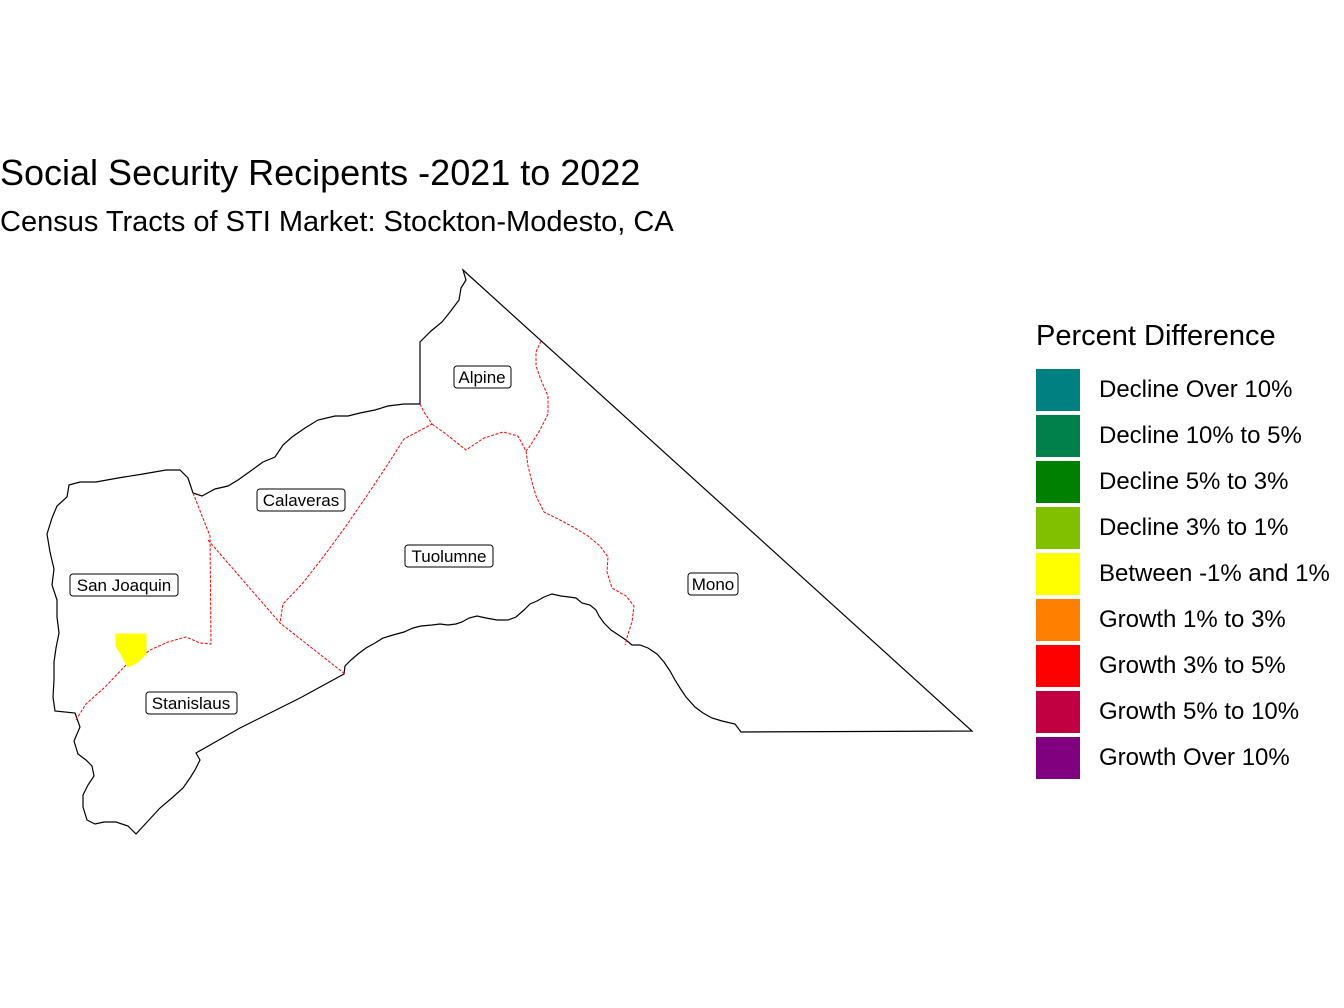  I want to click on county-label-calaveras: Calaveras, so click(301, 500).